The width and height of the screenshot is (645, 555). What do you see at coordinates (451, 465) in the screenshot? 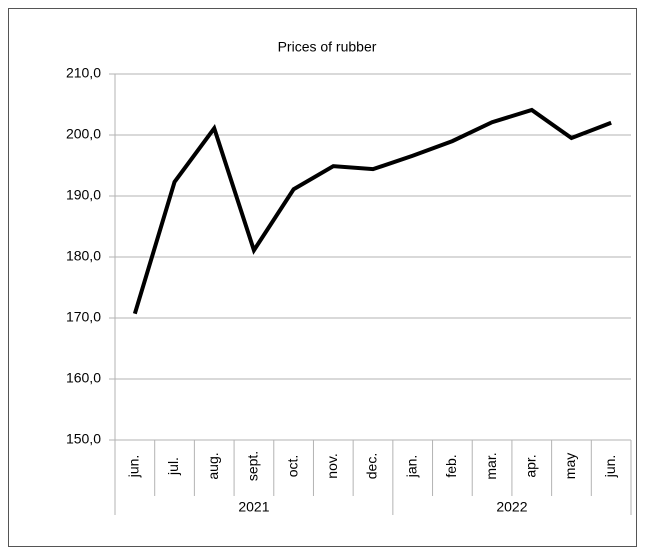
I see `x-tick-label: feb.` at bounding box center [451, 465].